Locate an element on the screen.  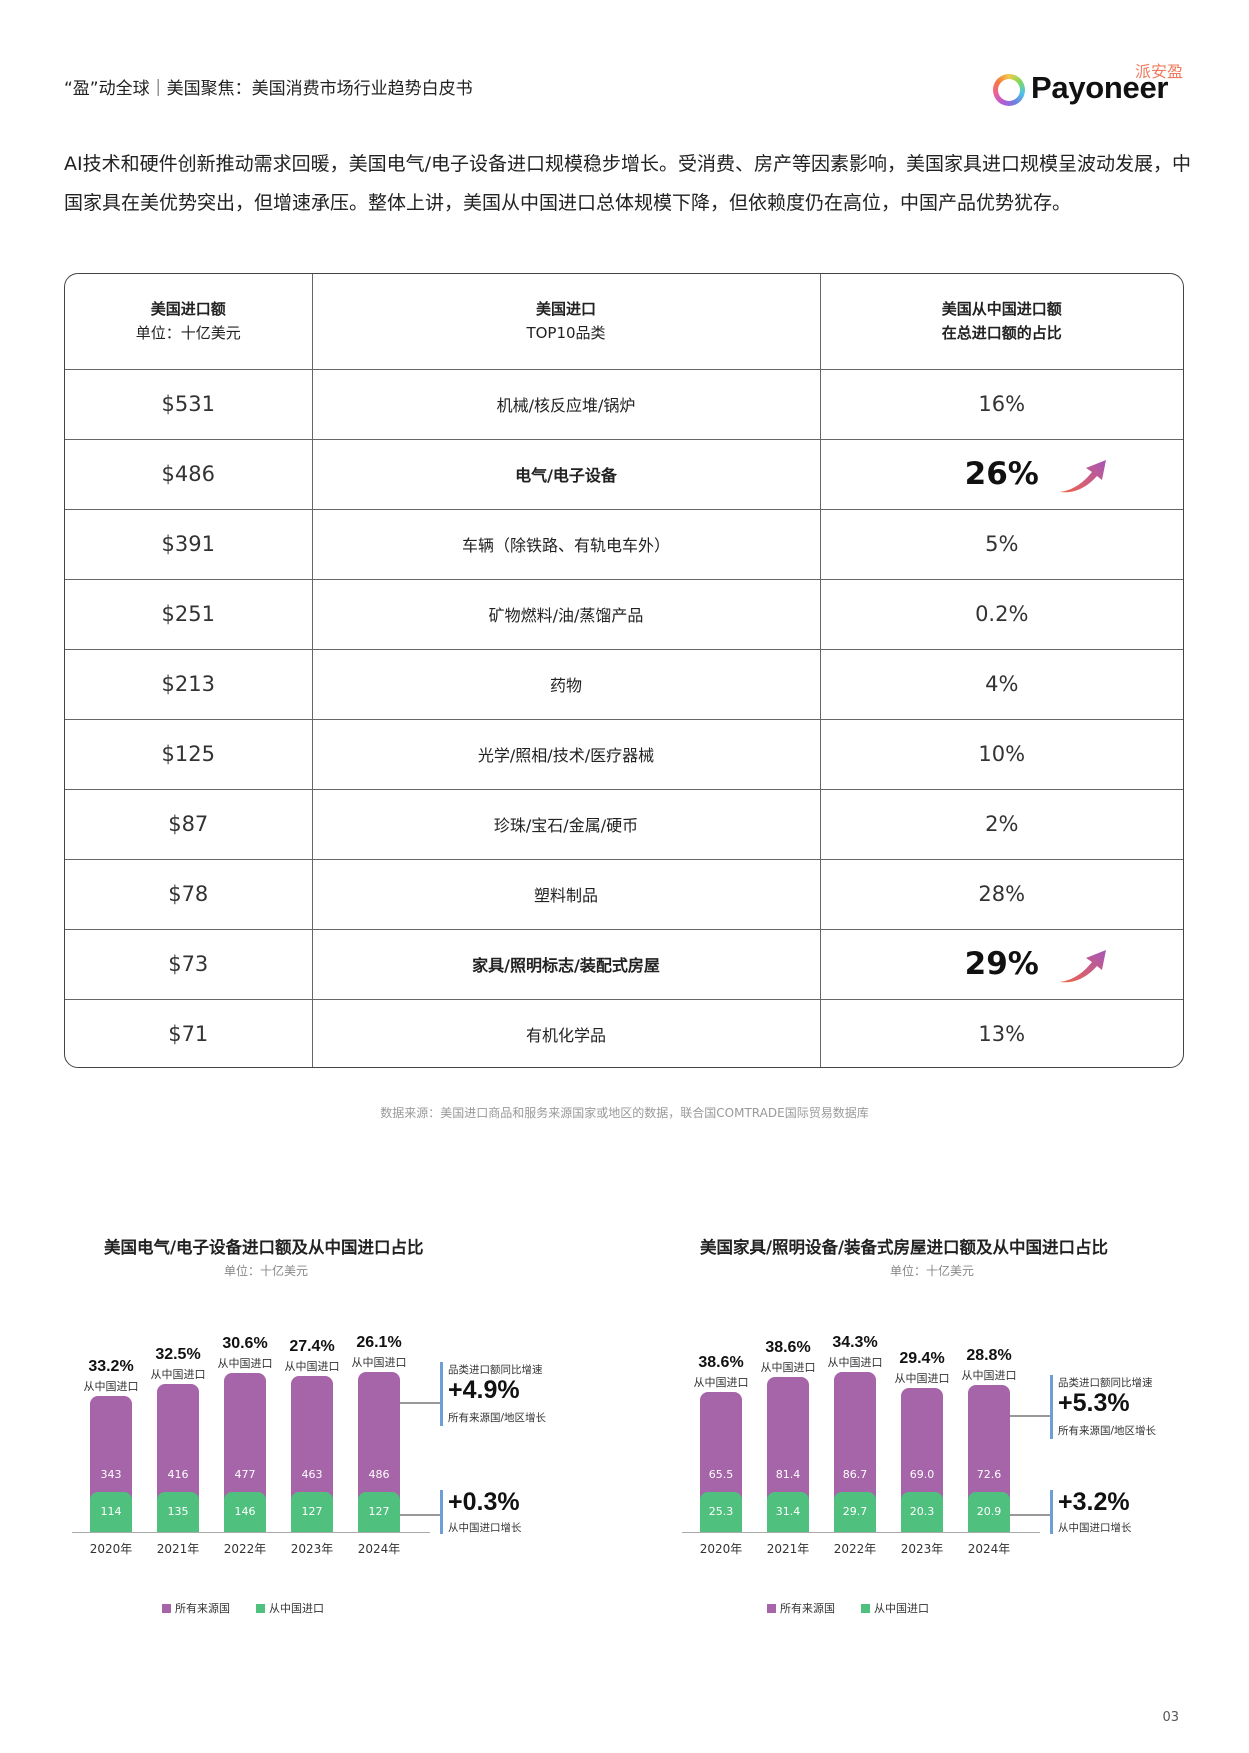
callout-top-sub: 所有来源国/地区增长 is located at coordinates (1107, 1431).